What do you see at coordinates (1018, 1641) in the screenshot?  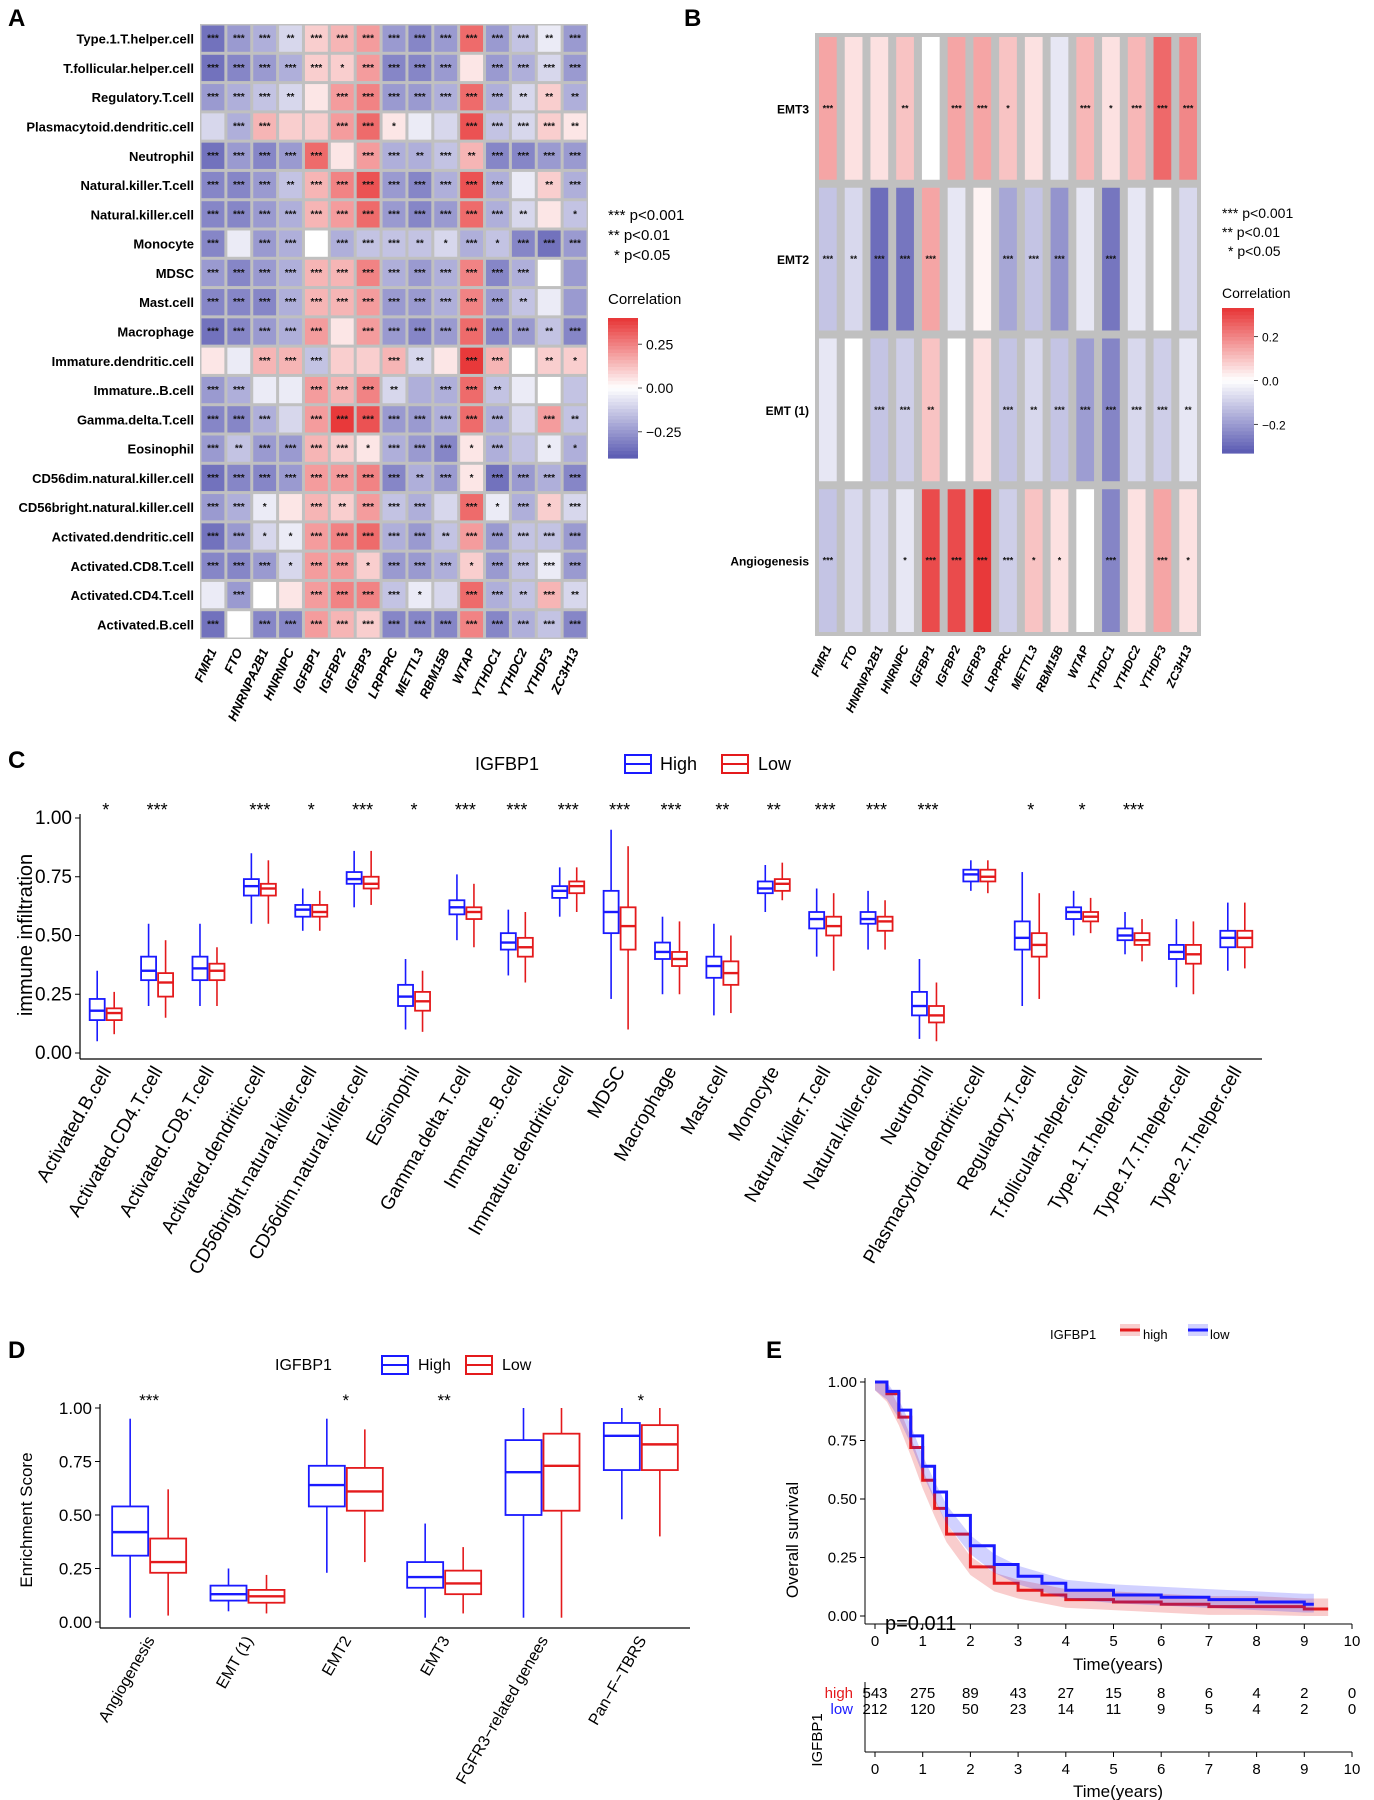 I see `x-tick-label: 3` at bounding box center [1018, 1641].